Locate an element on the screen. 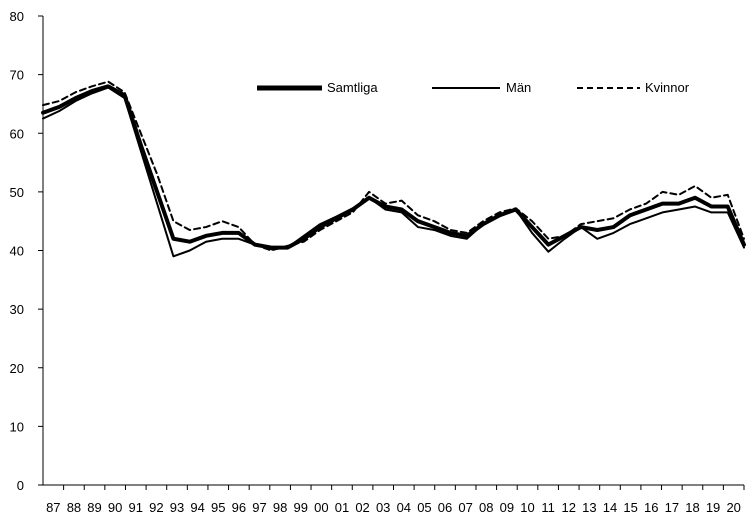 This screenshot has height=517, width=748. x-tick-label: 99 is located at coordinates (300, 507).